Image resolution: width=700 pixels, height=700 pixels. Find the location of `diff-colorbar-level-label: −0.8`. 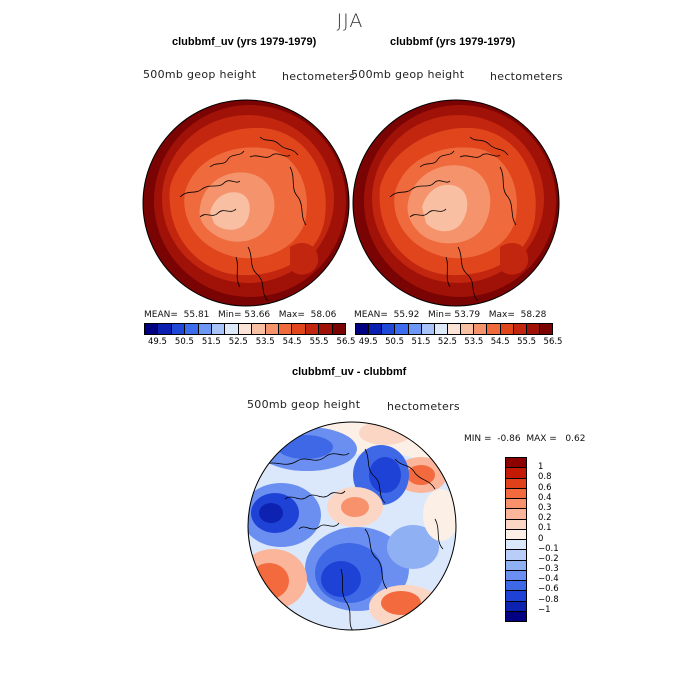

diff-colorbar-level-label: −0.8 is located at coordinates (548, 599).